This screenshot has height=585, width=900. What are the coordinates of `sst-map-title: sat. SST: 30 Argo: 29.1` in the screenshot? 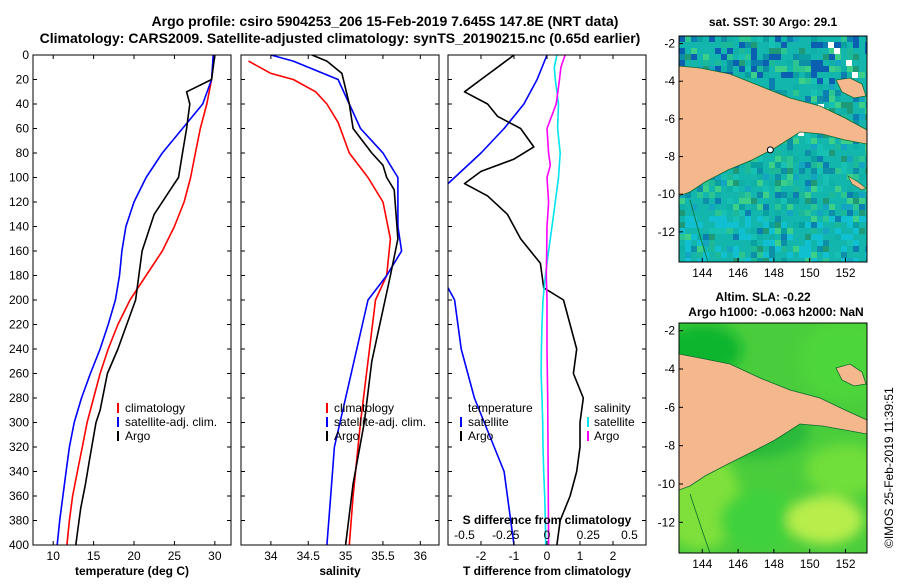 It's located at (773, 22).